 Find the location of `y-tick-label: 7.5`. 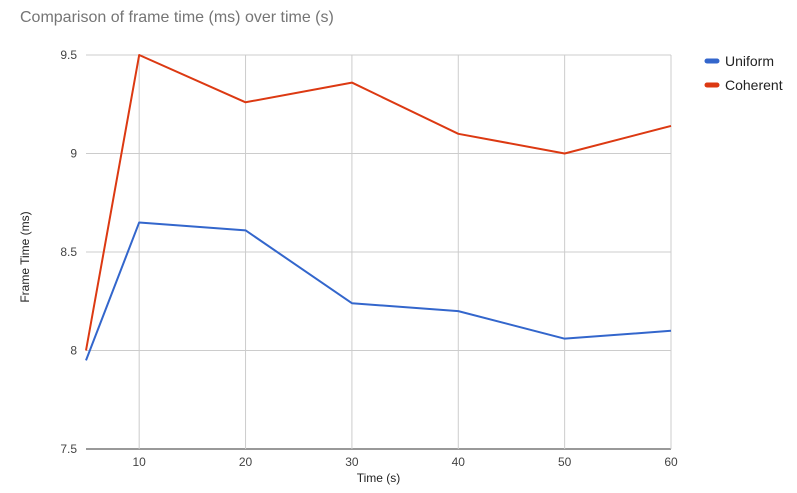

y-tick-label: 7.5 is located at coordinates (68, 449).